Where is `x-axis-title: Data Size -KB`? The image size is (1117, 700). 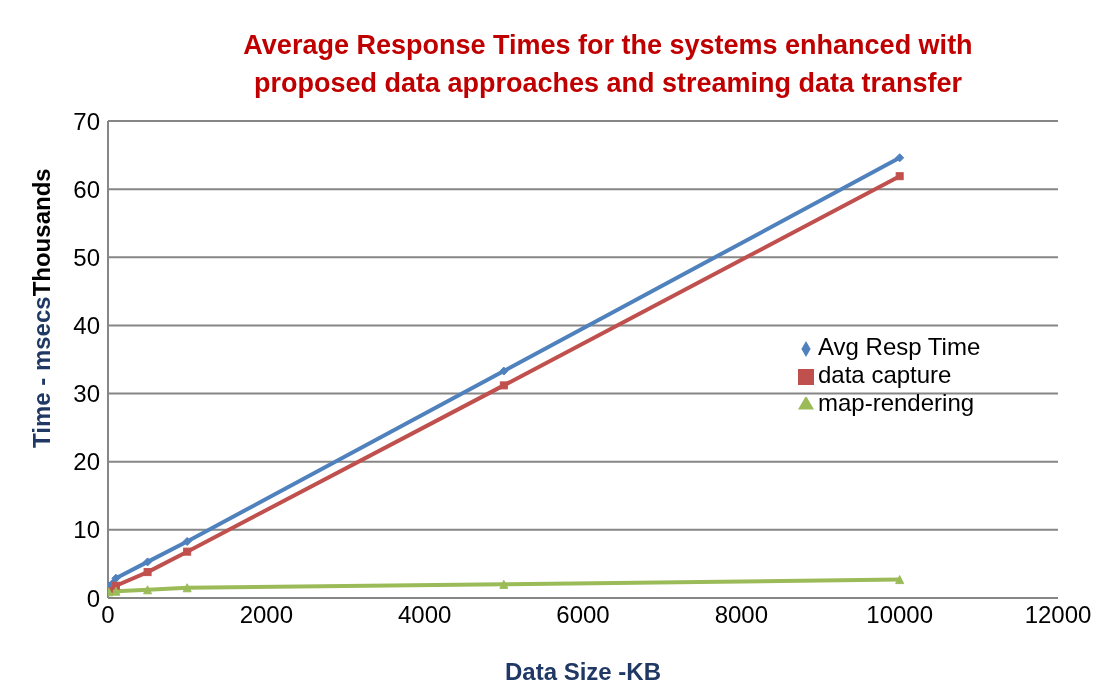
x-axis-title: Data Size -KB is located at coordinates (583, 671).